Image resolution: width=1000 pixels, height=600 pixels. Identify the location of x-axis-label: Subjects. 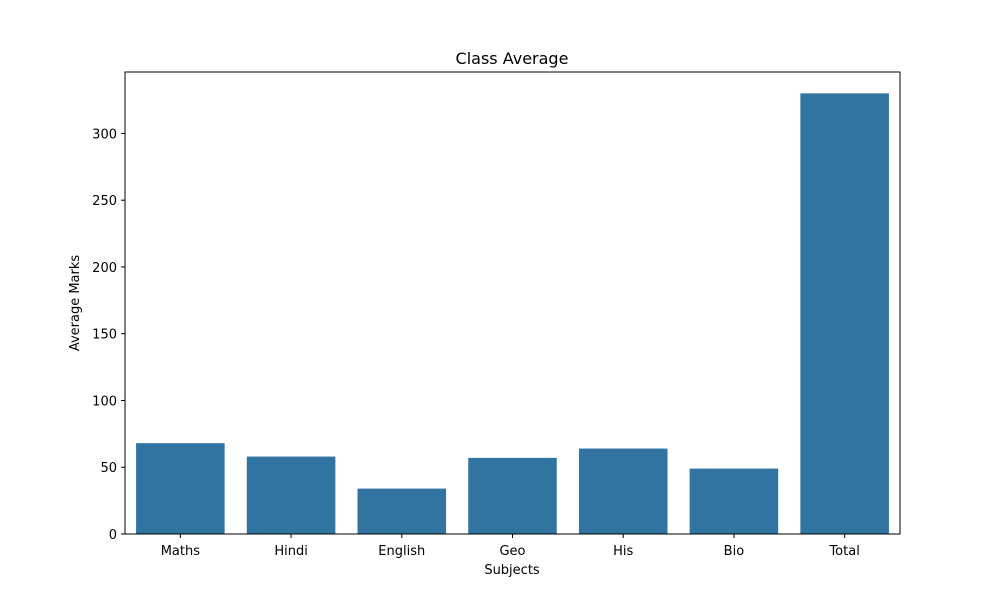
(512, 570).